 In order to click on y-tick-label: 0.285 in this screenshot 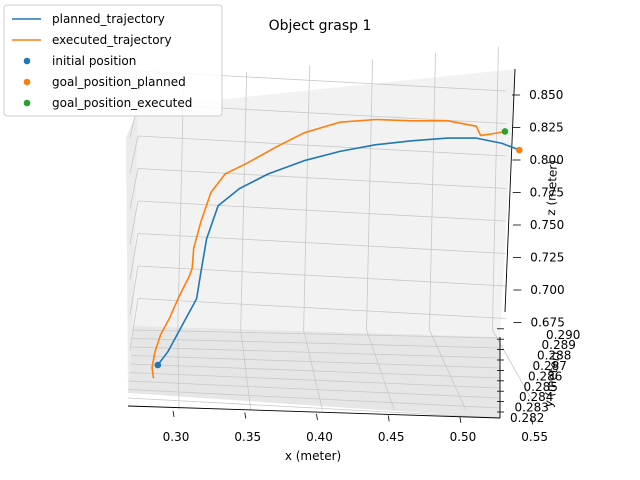, I will do `click(541, 387)`.